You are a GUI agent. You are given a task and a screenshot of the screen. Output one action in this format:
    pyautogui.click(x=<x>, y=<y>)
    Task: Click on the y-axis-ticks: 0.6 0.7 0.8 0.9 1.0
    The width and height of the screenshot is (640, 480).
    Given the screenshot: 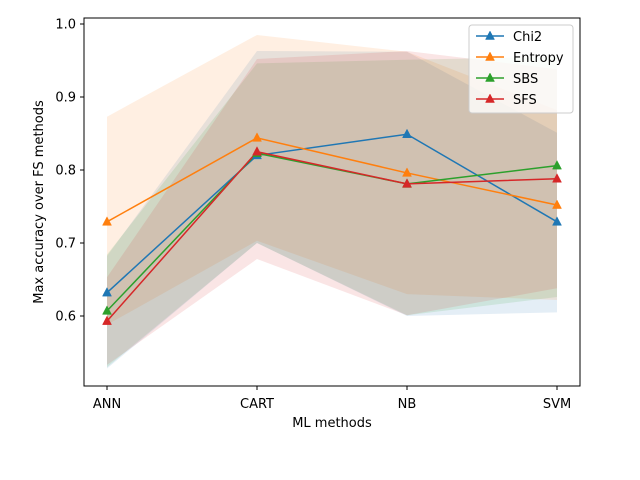 What is the action you would take?
    pyautogui.click(x=69, y=171)
    